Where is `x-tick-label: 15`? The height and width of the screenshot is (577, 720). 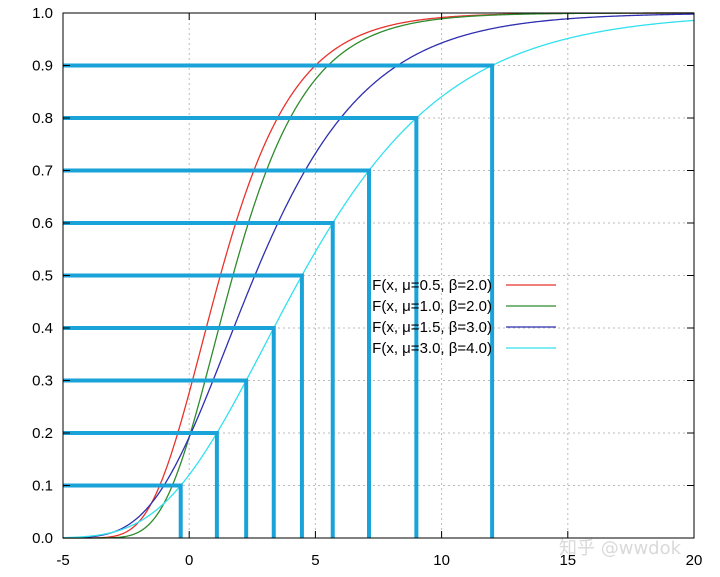
x-tick-label: 15 is located at coordinates (567, 560).